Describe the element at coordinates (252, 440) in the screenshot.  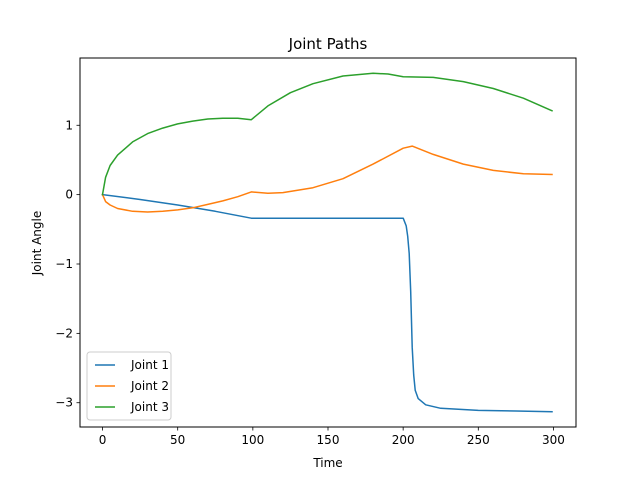
I see `x-tick-label: 100` at that location.